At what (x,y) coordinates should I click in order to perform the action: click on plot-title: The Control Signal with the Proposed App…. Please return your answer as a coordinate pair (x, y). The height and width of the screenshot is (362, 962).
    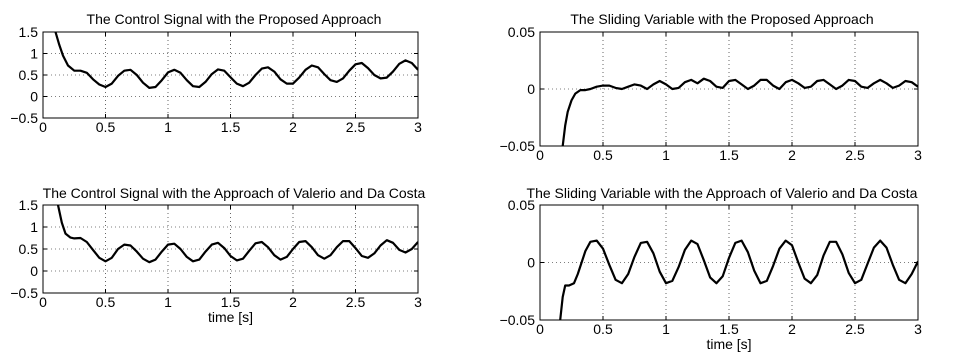
    Looking at the image, I should click on (234, 19).